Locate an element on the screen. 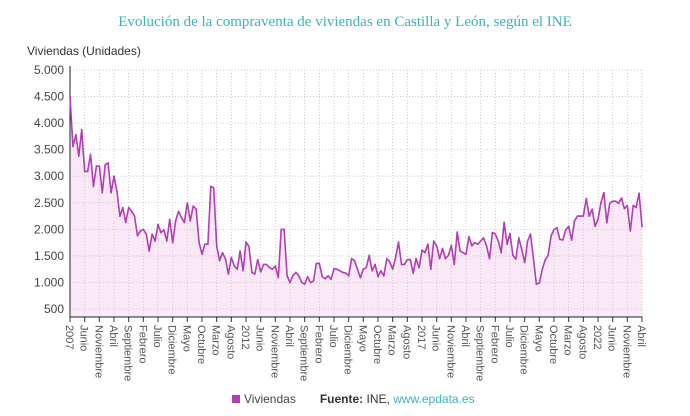  legend-swatch is located at coordinates (236, 399).